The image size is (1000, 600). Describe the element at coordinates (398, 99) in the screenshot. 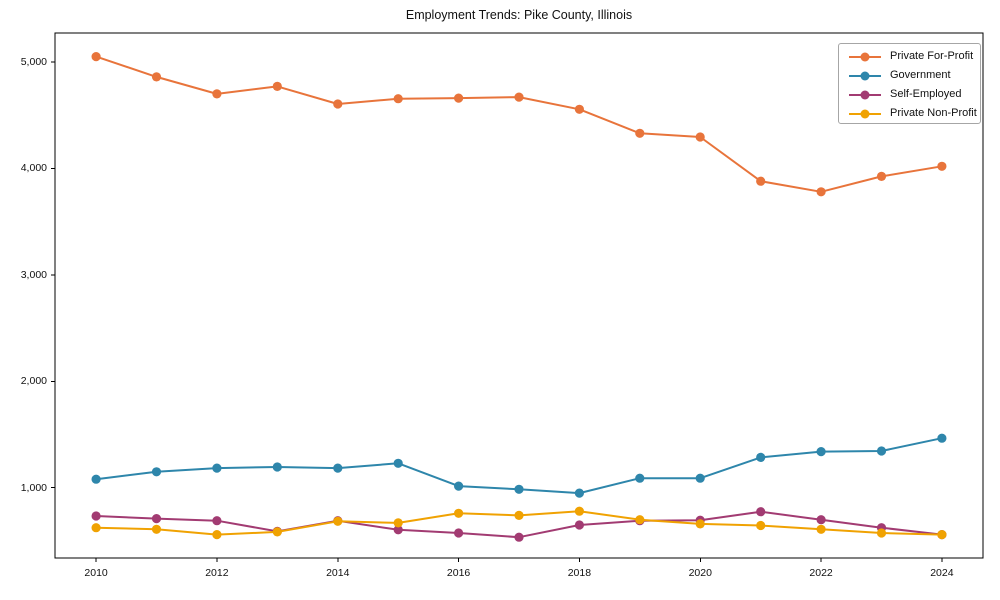

I see `data-point-private-for-profit-2015` at that location.